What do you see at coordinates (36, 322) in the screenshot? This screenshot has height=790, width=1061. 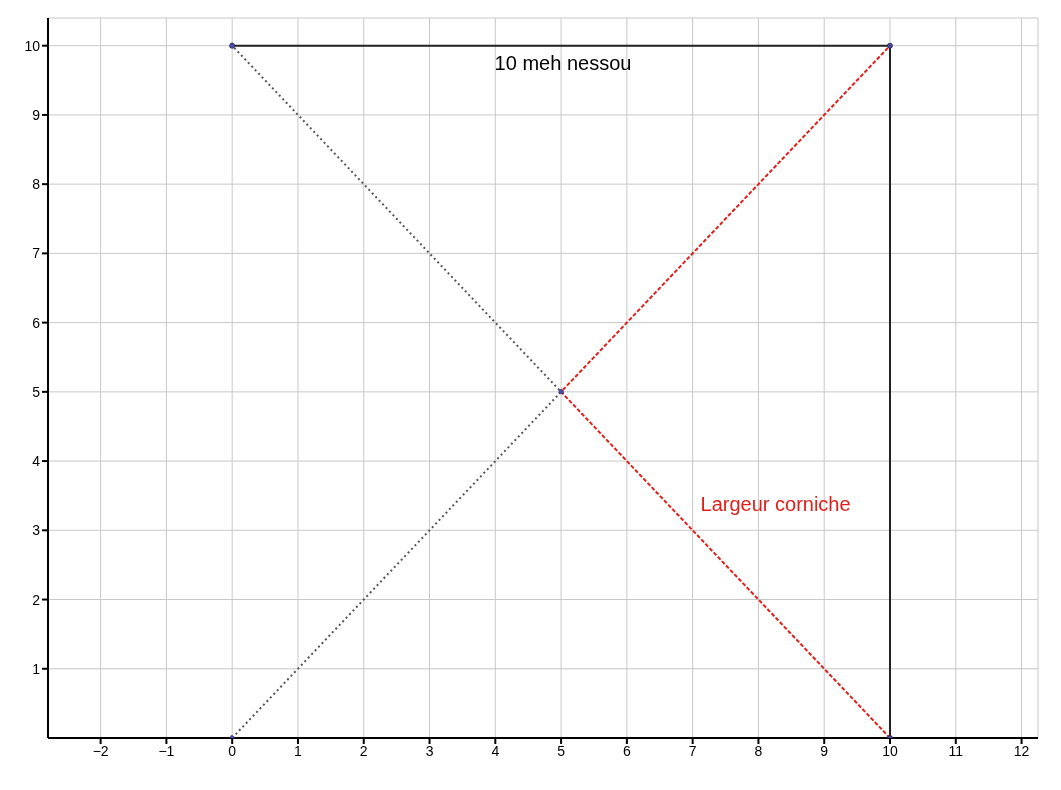 I see `y-tick-label: 6` at bounding box center [36, 322].